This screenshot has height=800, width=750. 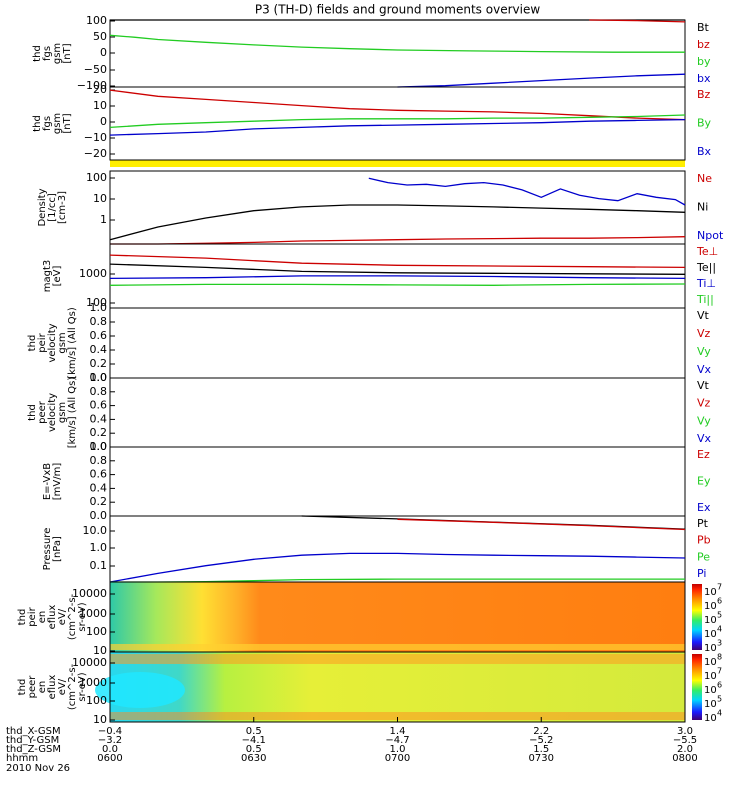 What do you see at coordinates (47, 53) in the screenshot?
I see `ylabel-line: fgs` at bounding box center [47, 53].